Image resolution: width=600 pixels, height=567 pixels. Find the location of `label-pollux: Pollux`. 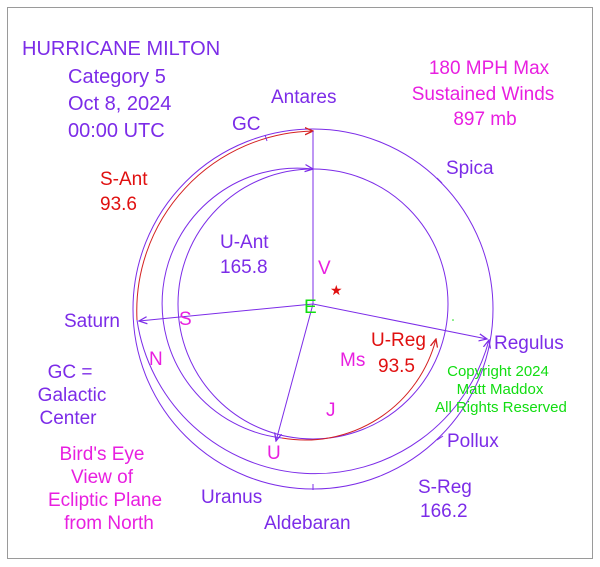

label-pollux: Pollux is located at coordinates (473, 441).